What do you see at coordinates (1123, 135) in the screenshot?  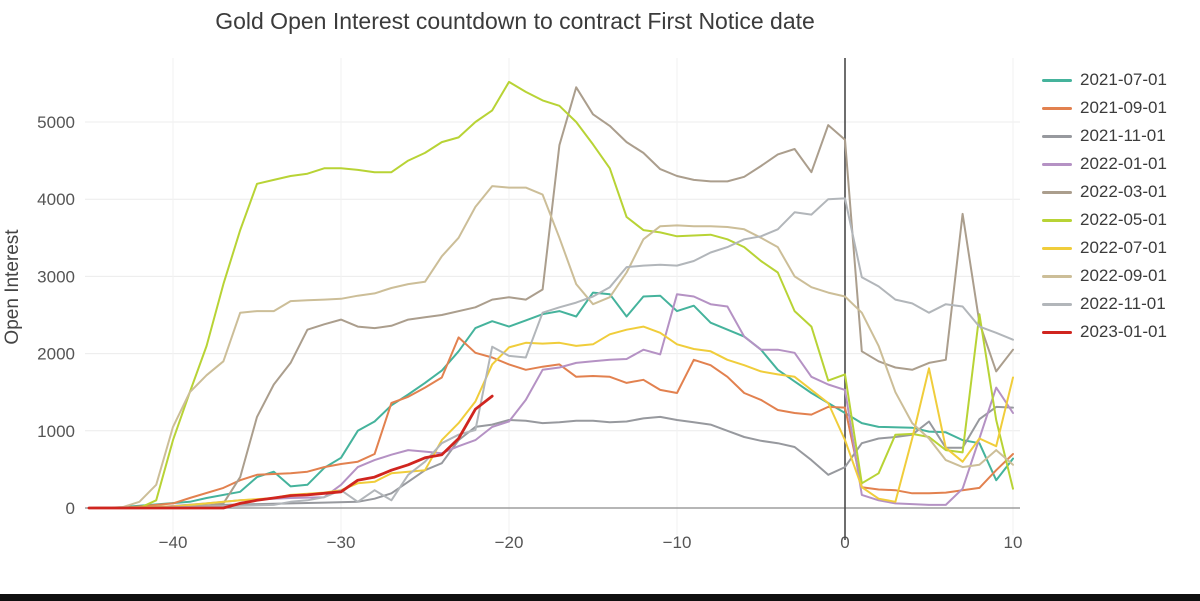 I see `legend-label: 2021-11-01` at bounding box center [1123, 135].